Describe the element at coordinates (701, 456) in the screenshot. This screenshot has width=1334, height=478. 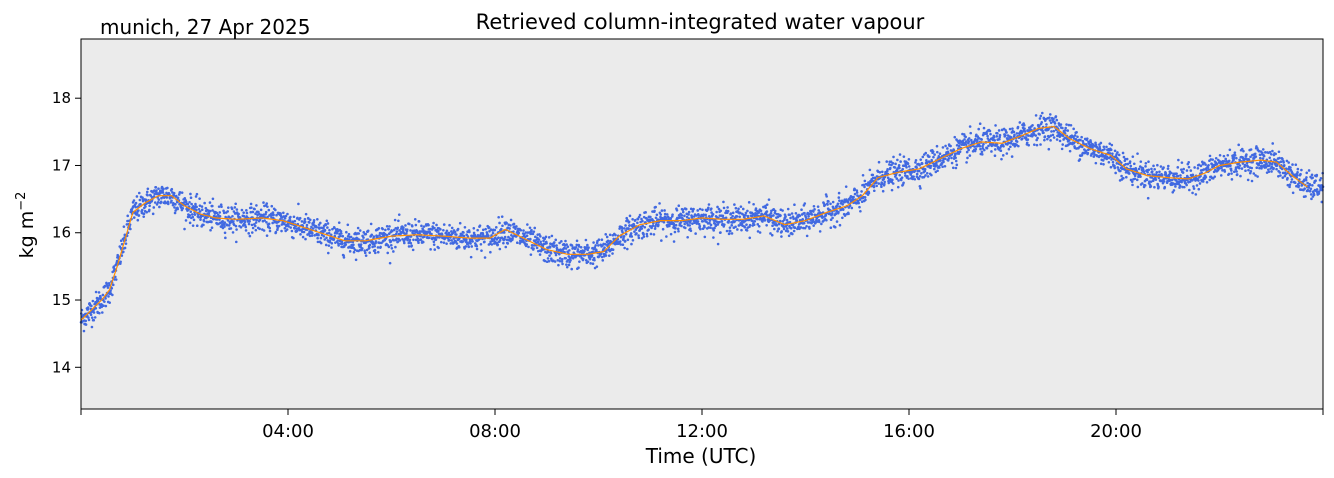
I see `x-axis-label: Time (UTC)` at that location.